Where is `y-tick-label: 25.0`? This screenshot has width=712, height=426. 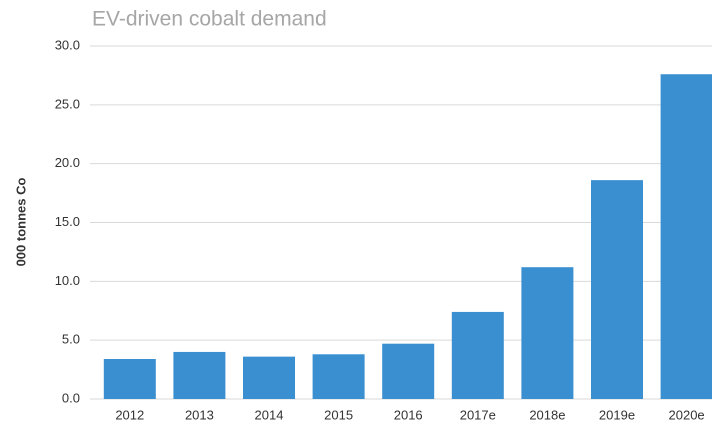
y-tick-label: 25.0 is located at coordinates (67, 103).